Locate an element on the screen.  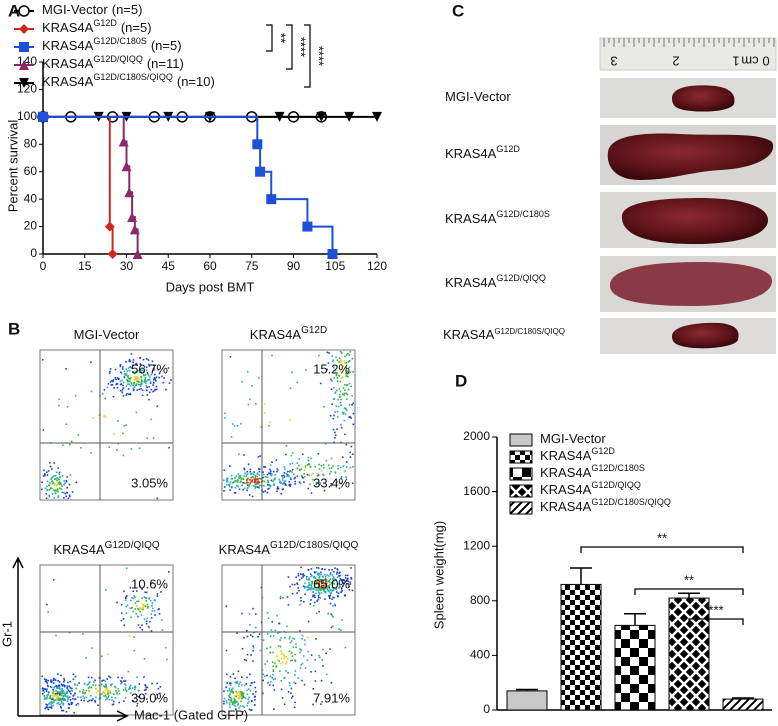
x-tick-label: 90 is located at coordinates (294, 266).